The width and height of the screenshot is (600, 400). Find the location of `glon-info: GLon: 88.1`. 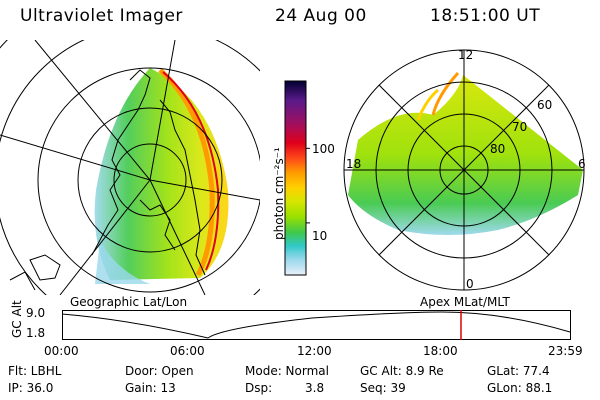

glon-info: GLon: 88.1 is located at coordinates (520, 388).